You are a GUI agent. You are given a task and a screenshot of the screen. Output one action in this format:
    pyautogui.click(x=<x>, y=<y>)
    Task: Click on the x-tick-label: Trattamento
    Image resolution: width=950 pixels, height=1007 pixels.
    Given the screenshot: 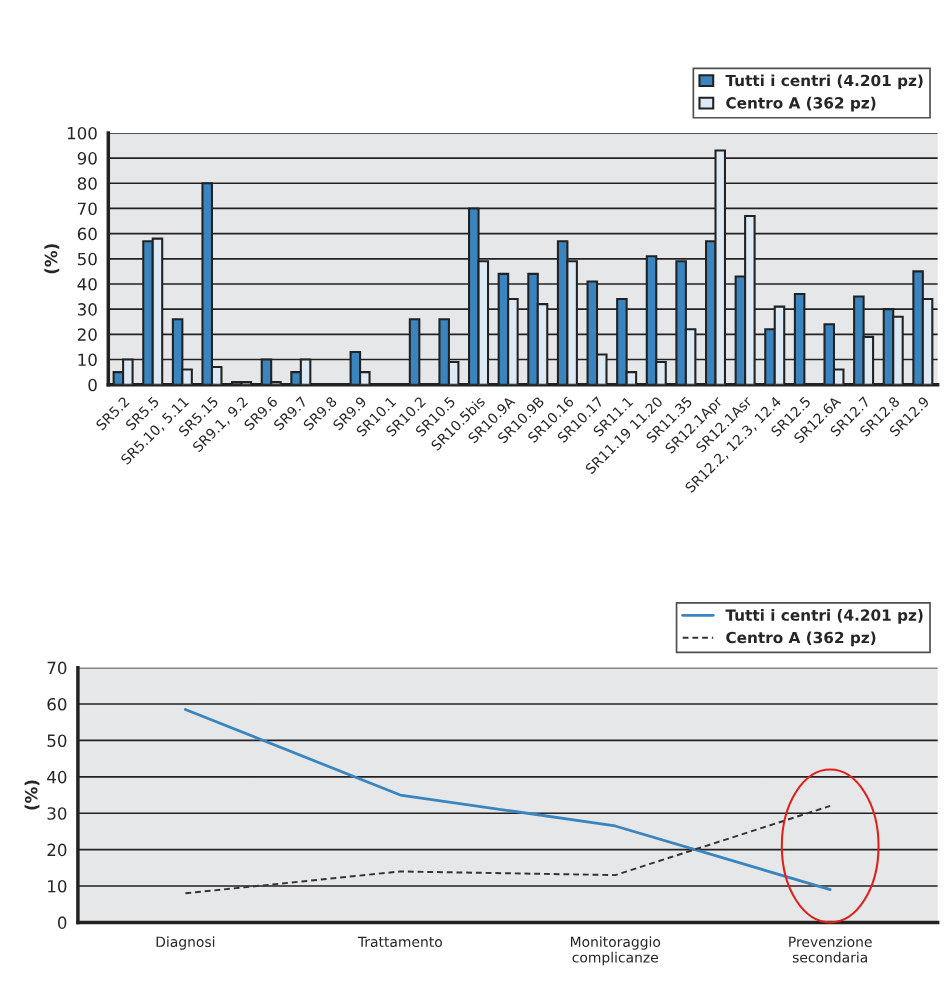 What is the action you would take?
    pyautogui.click(x=399, y=942)
    